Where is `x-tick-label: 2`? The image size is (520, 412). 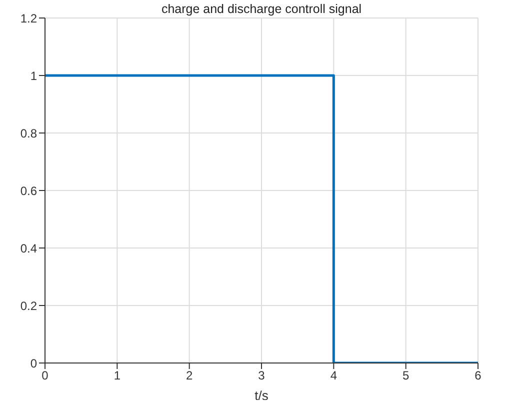 x-tick-label: 2 is located at coordinates (189, 375).